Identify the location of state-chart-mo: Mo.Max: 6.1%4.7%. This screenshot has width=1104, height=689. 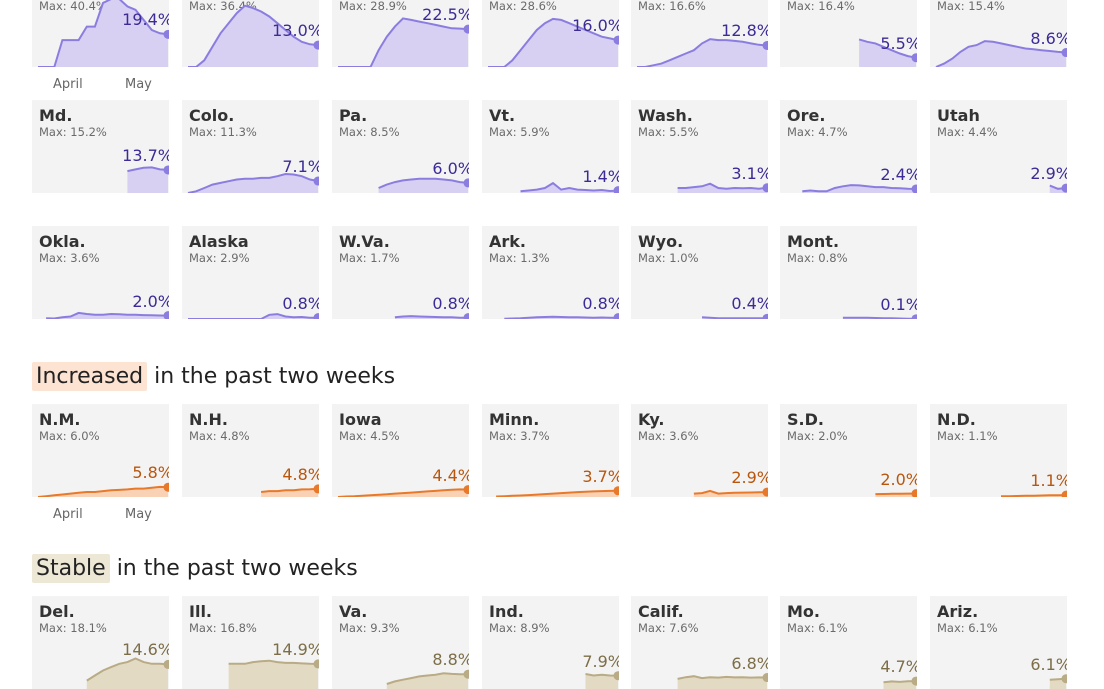
(848, 642).